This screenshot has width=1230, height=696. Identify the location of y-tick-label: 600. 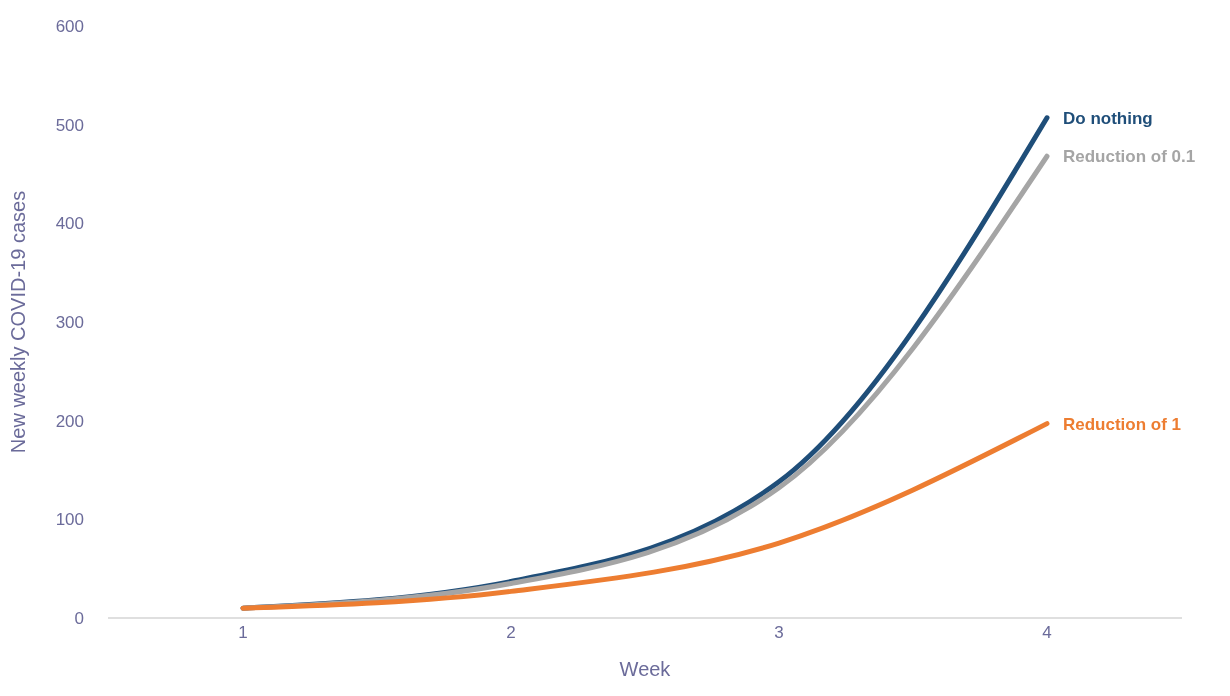
(69, 27).